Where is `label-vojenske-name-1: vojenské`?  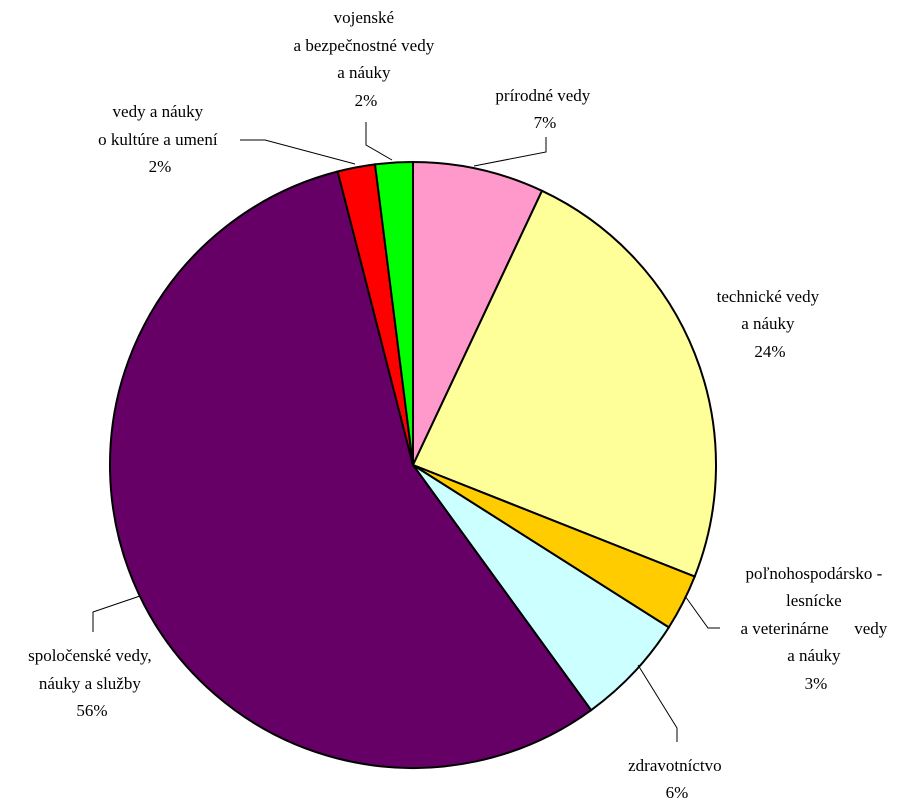
label-vojenske-name-1: vojenské is located at coordinates (364, 17).